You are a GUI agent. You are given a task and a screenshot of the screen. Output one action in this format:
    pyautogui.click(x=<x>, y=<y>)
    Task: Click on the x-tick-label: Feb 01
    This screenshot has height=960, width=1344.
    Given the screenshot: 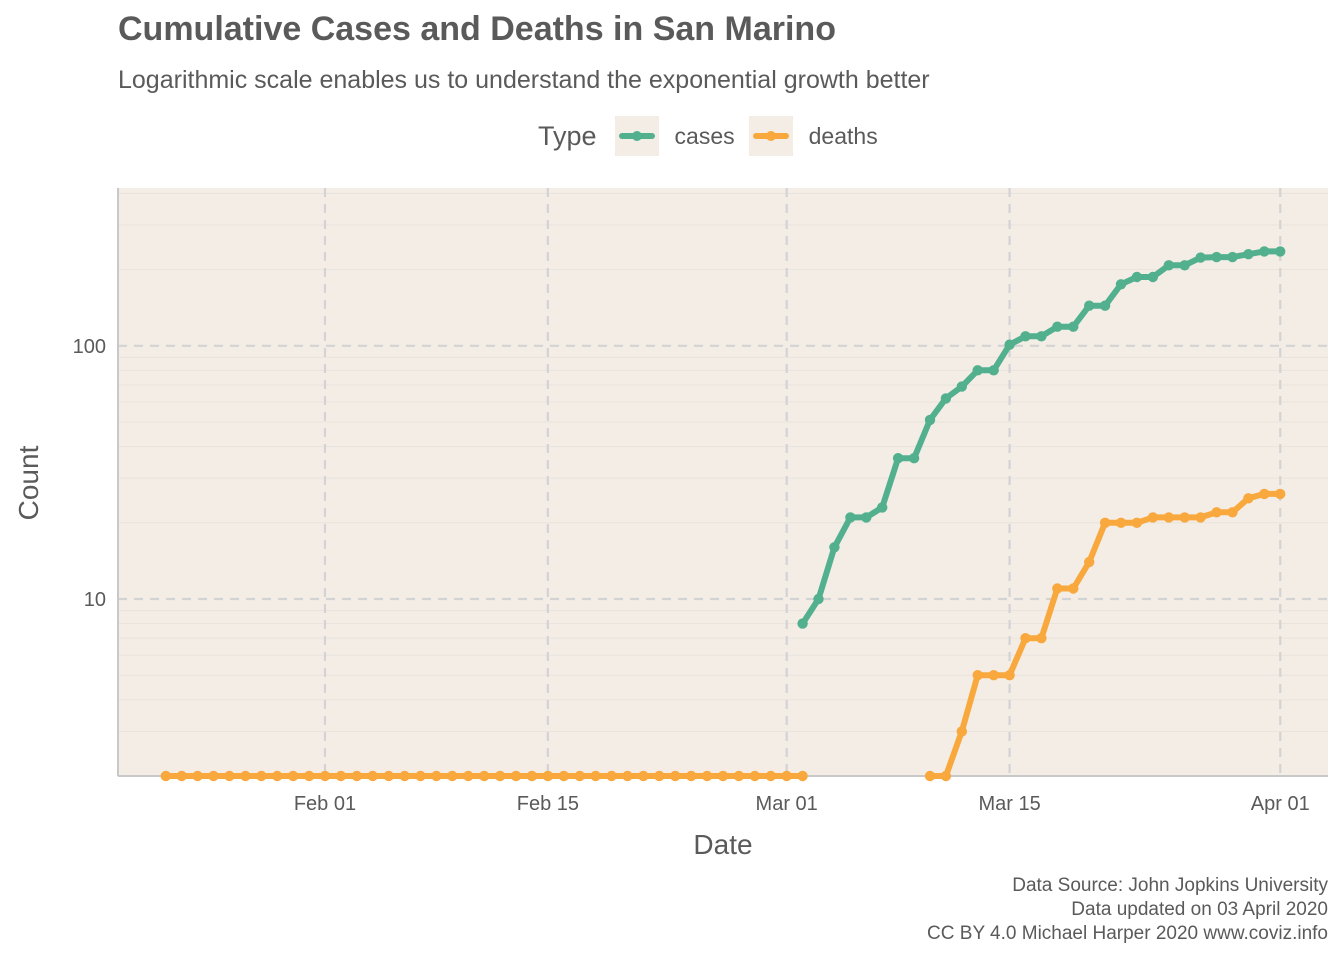 What is the action you would take?
    pyautogui.click(x=325, y=804)
    